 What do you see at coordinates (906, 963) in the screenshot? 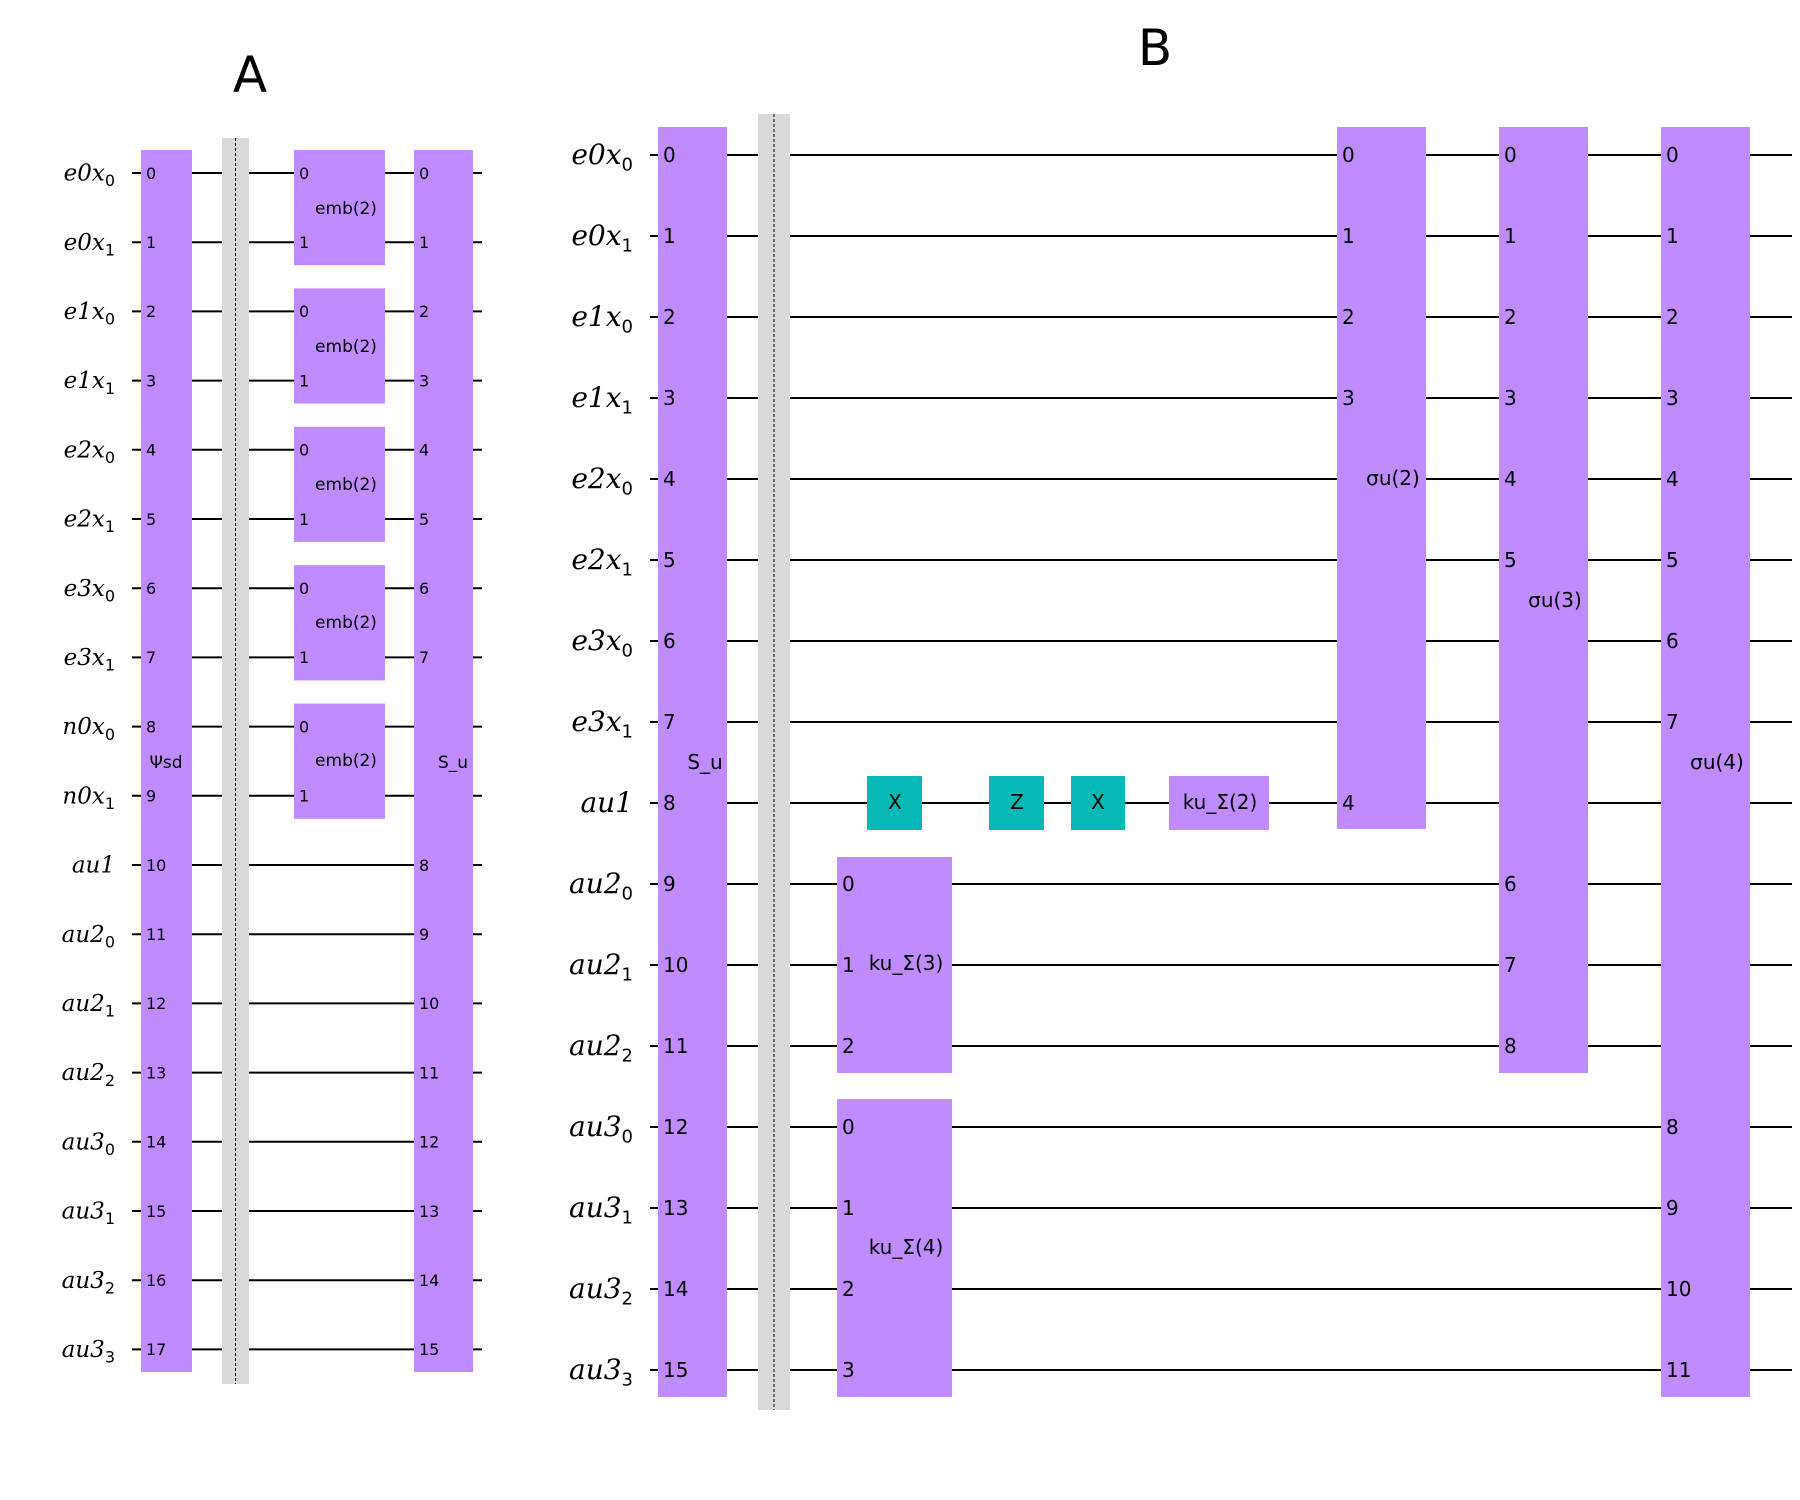
I see `gate-label: ku_Σ(3)` at bounding box center [906, 963].